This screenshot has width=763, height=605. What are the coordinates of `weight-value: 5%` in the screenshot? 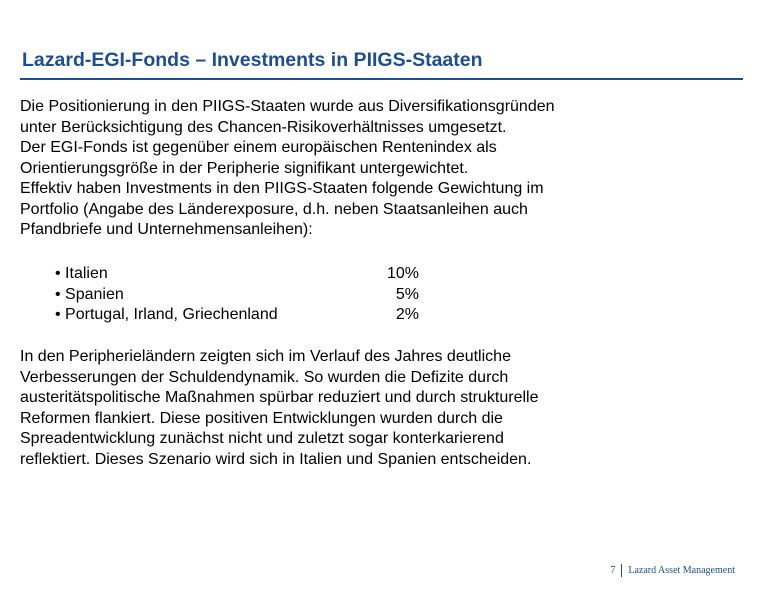 It's located at (407, 294).